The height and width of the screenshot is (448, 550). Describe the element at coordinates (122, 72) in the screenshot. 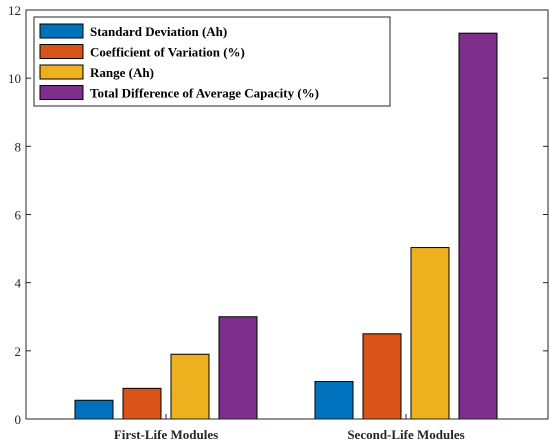

I see `legend-label: Range (Ah)` at that location.